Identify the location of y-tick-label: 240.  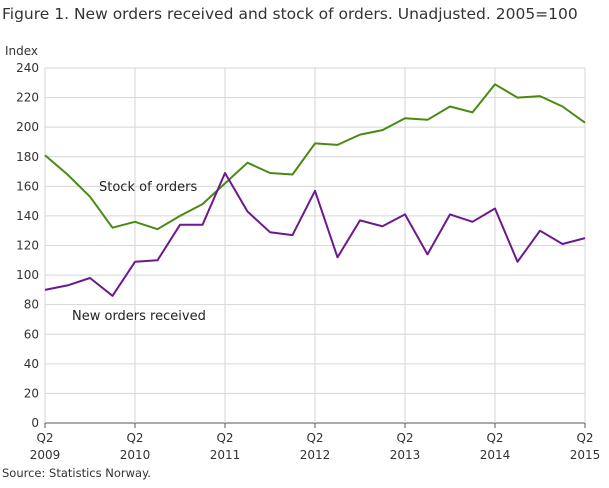
(27, 68).